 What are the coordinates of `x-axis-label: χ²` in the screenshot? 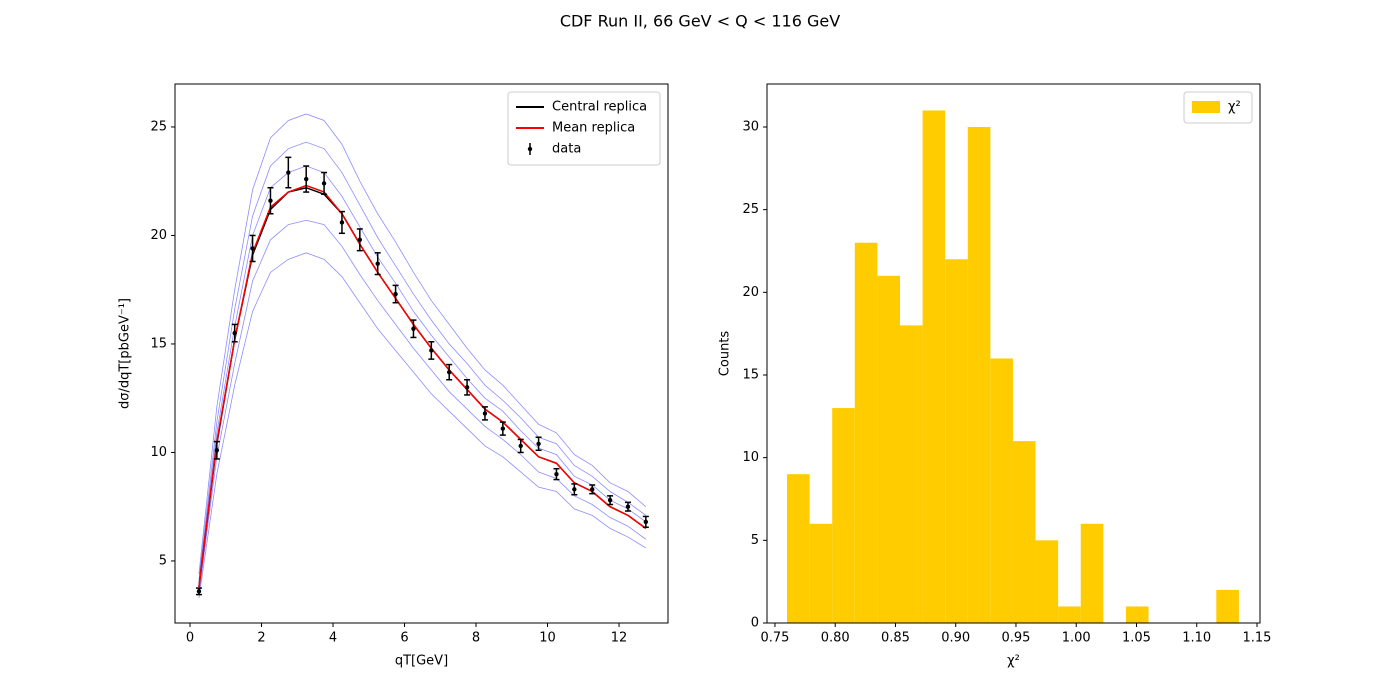 It's located at (1013, 661).